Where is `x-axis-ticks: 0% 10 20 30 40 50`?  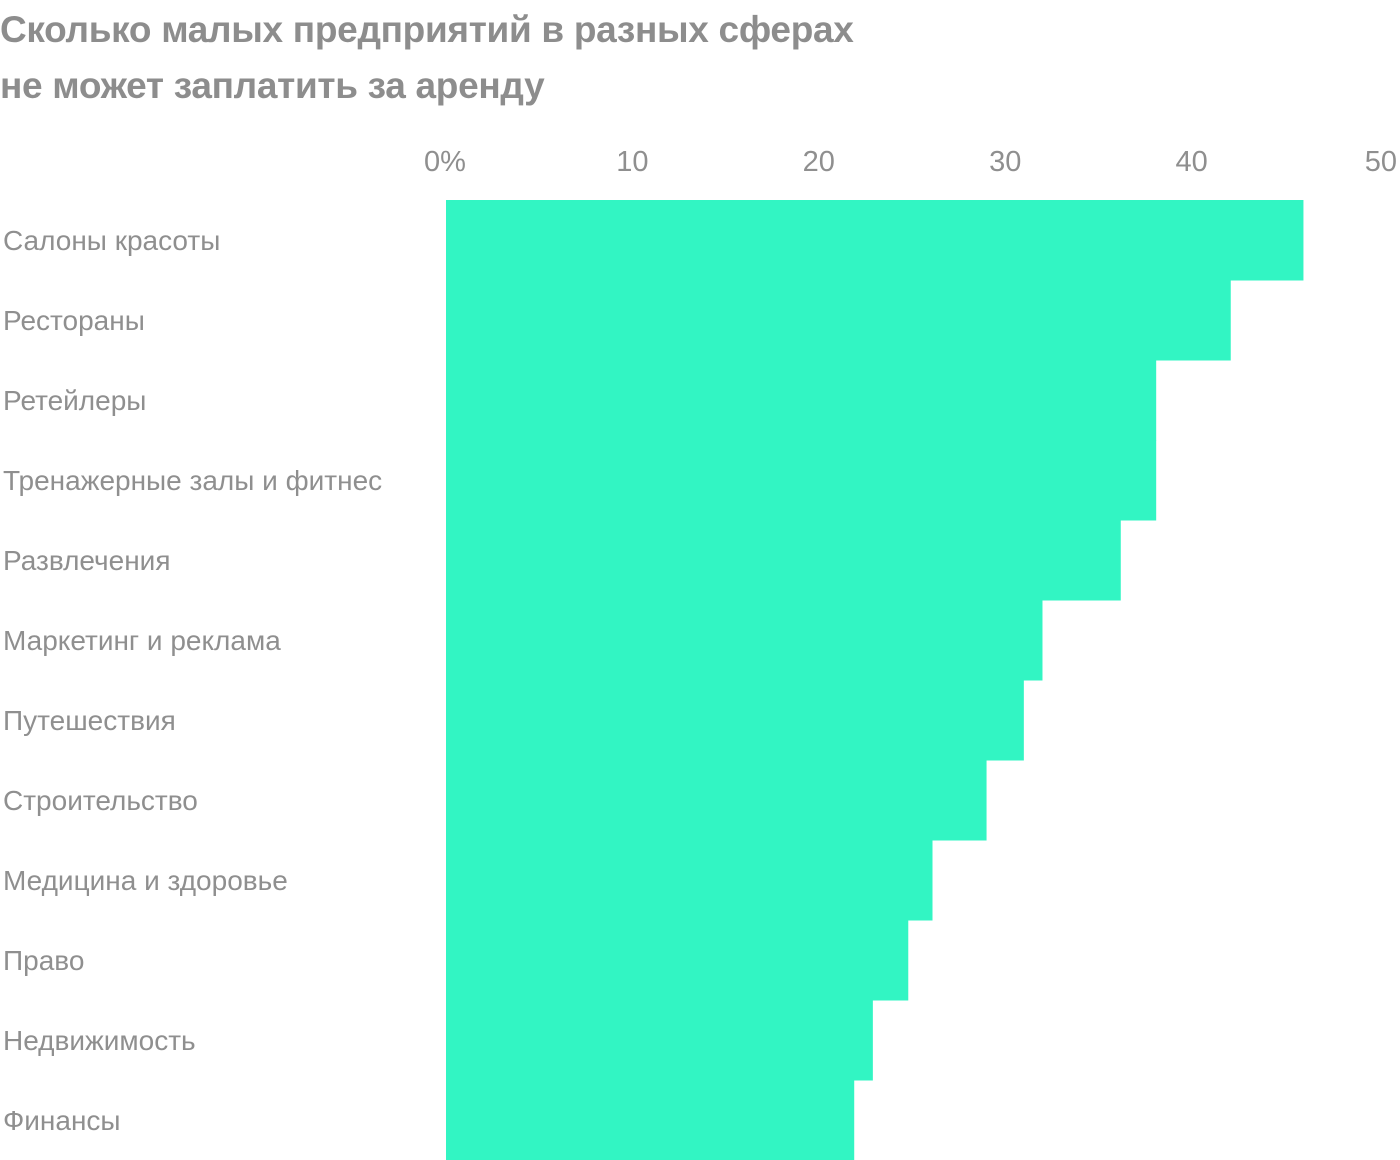
x-axis-ticks: 0% 10 20 30 40 50 is located at coordinates (910, 162).